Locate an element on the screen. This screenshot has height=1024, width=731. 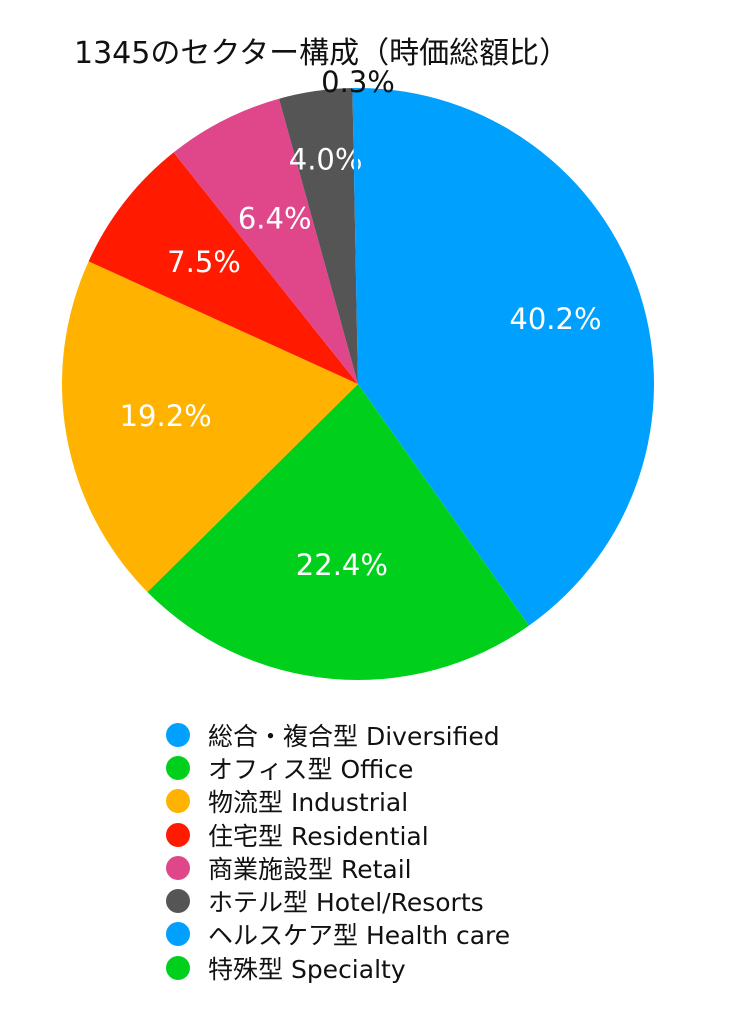
legend-label: ヘルスケア型 Health care is located at coordinates (359, 936).